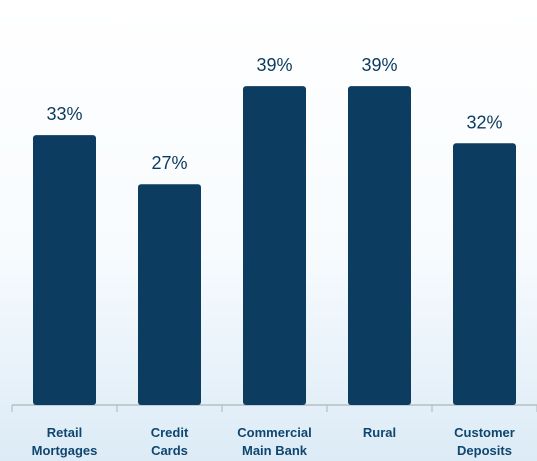 The image size is (537, 461). I want to click on data-label: 33%, so click(64, 114).